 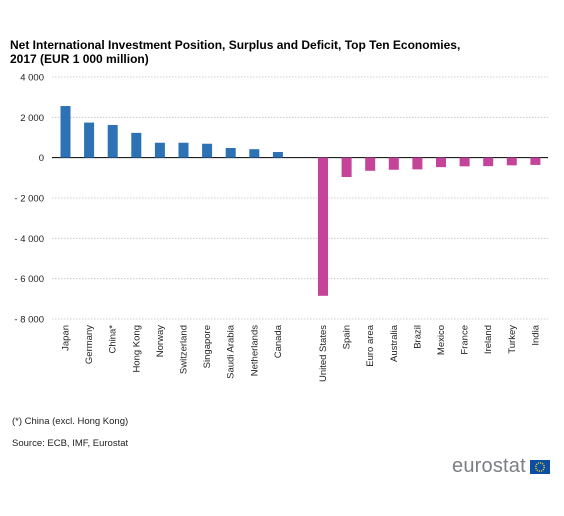 What do you see at coordinates (254, 350) in the screenshot?
I see `x-tick-label: Netherlands` at bounding box center [254, 350].